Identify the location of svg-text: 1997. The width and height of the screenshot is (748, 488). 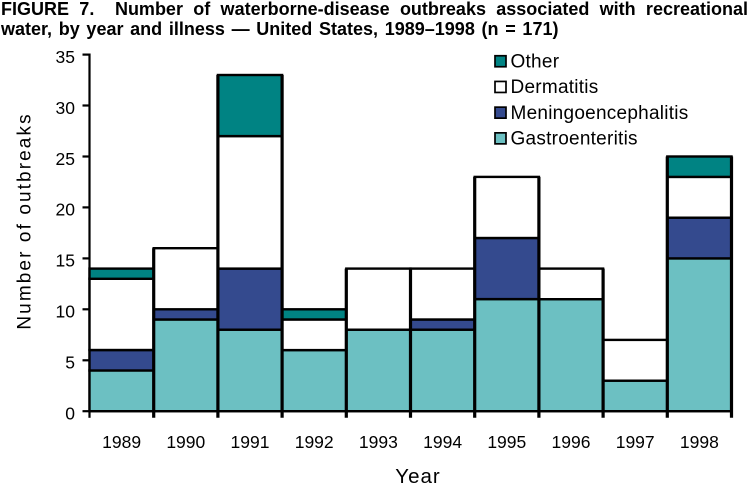
(635, 442).